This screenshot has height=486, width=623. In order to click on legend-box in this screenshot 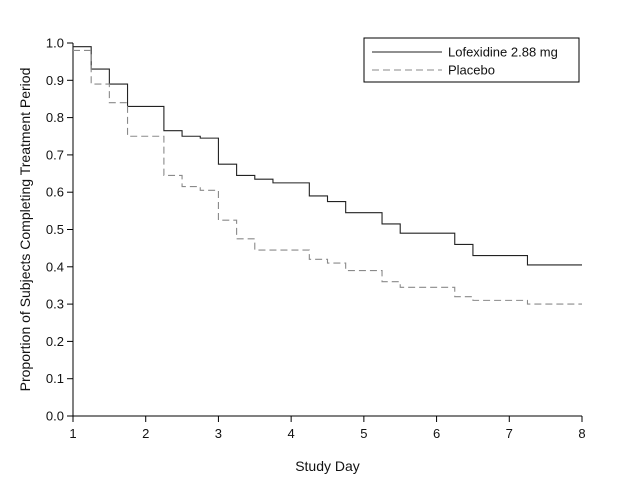, I will do `click(471, 60)`.